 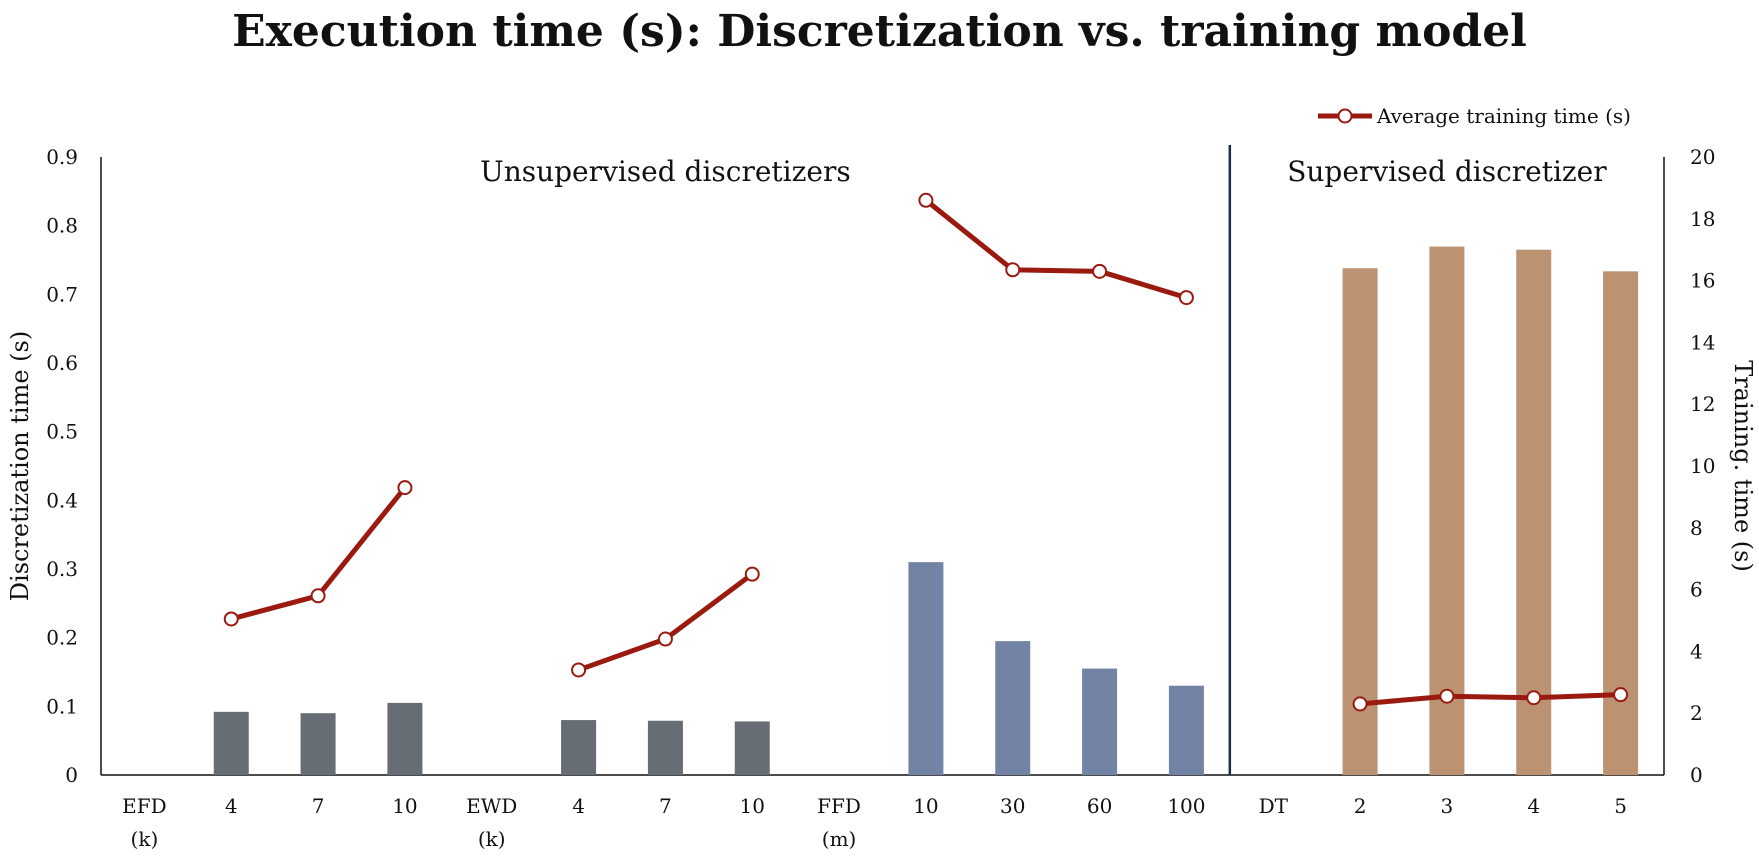 I want to click on section-label-supervised: Supervised discretizer, so click(x=1447, y=171).